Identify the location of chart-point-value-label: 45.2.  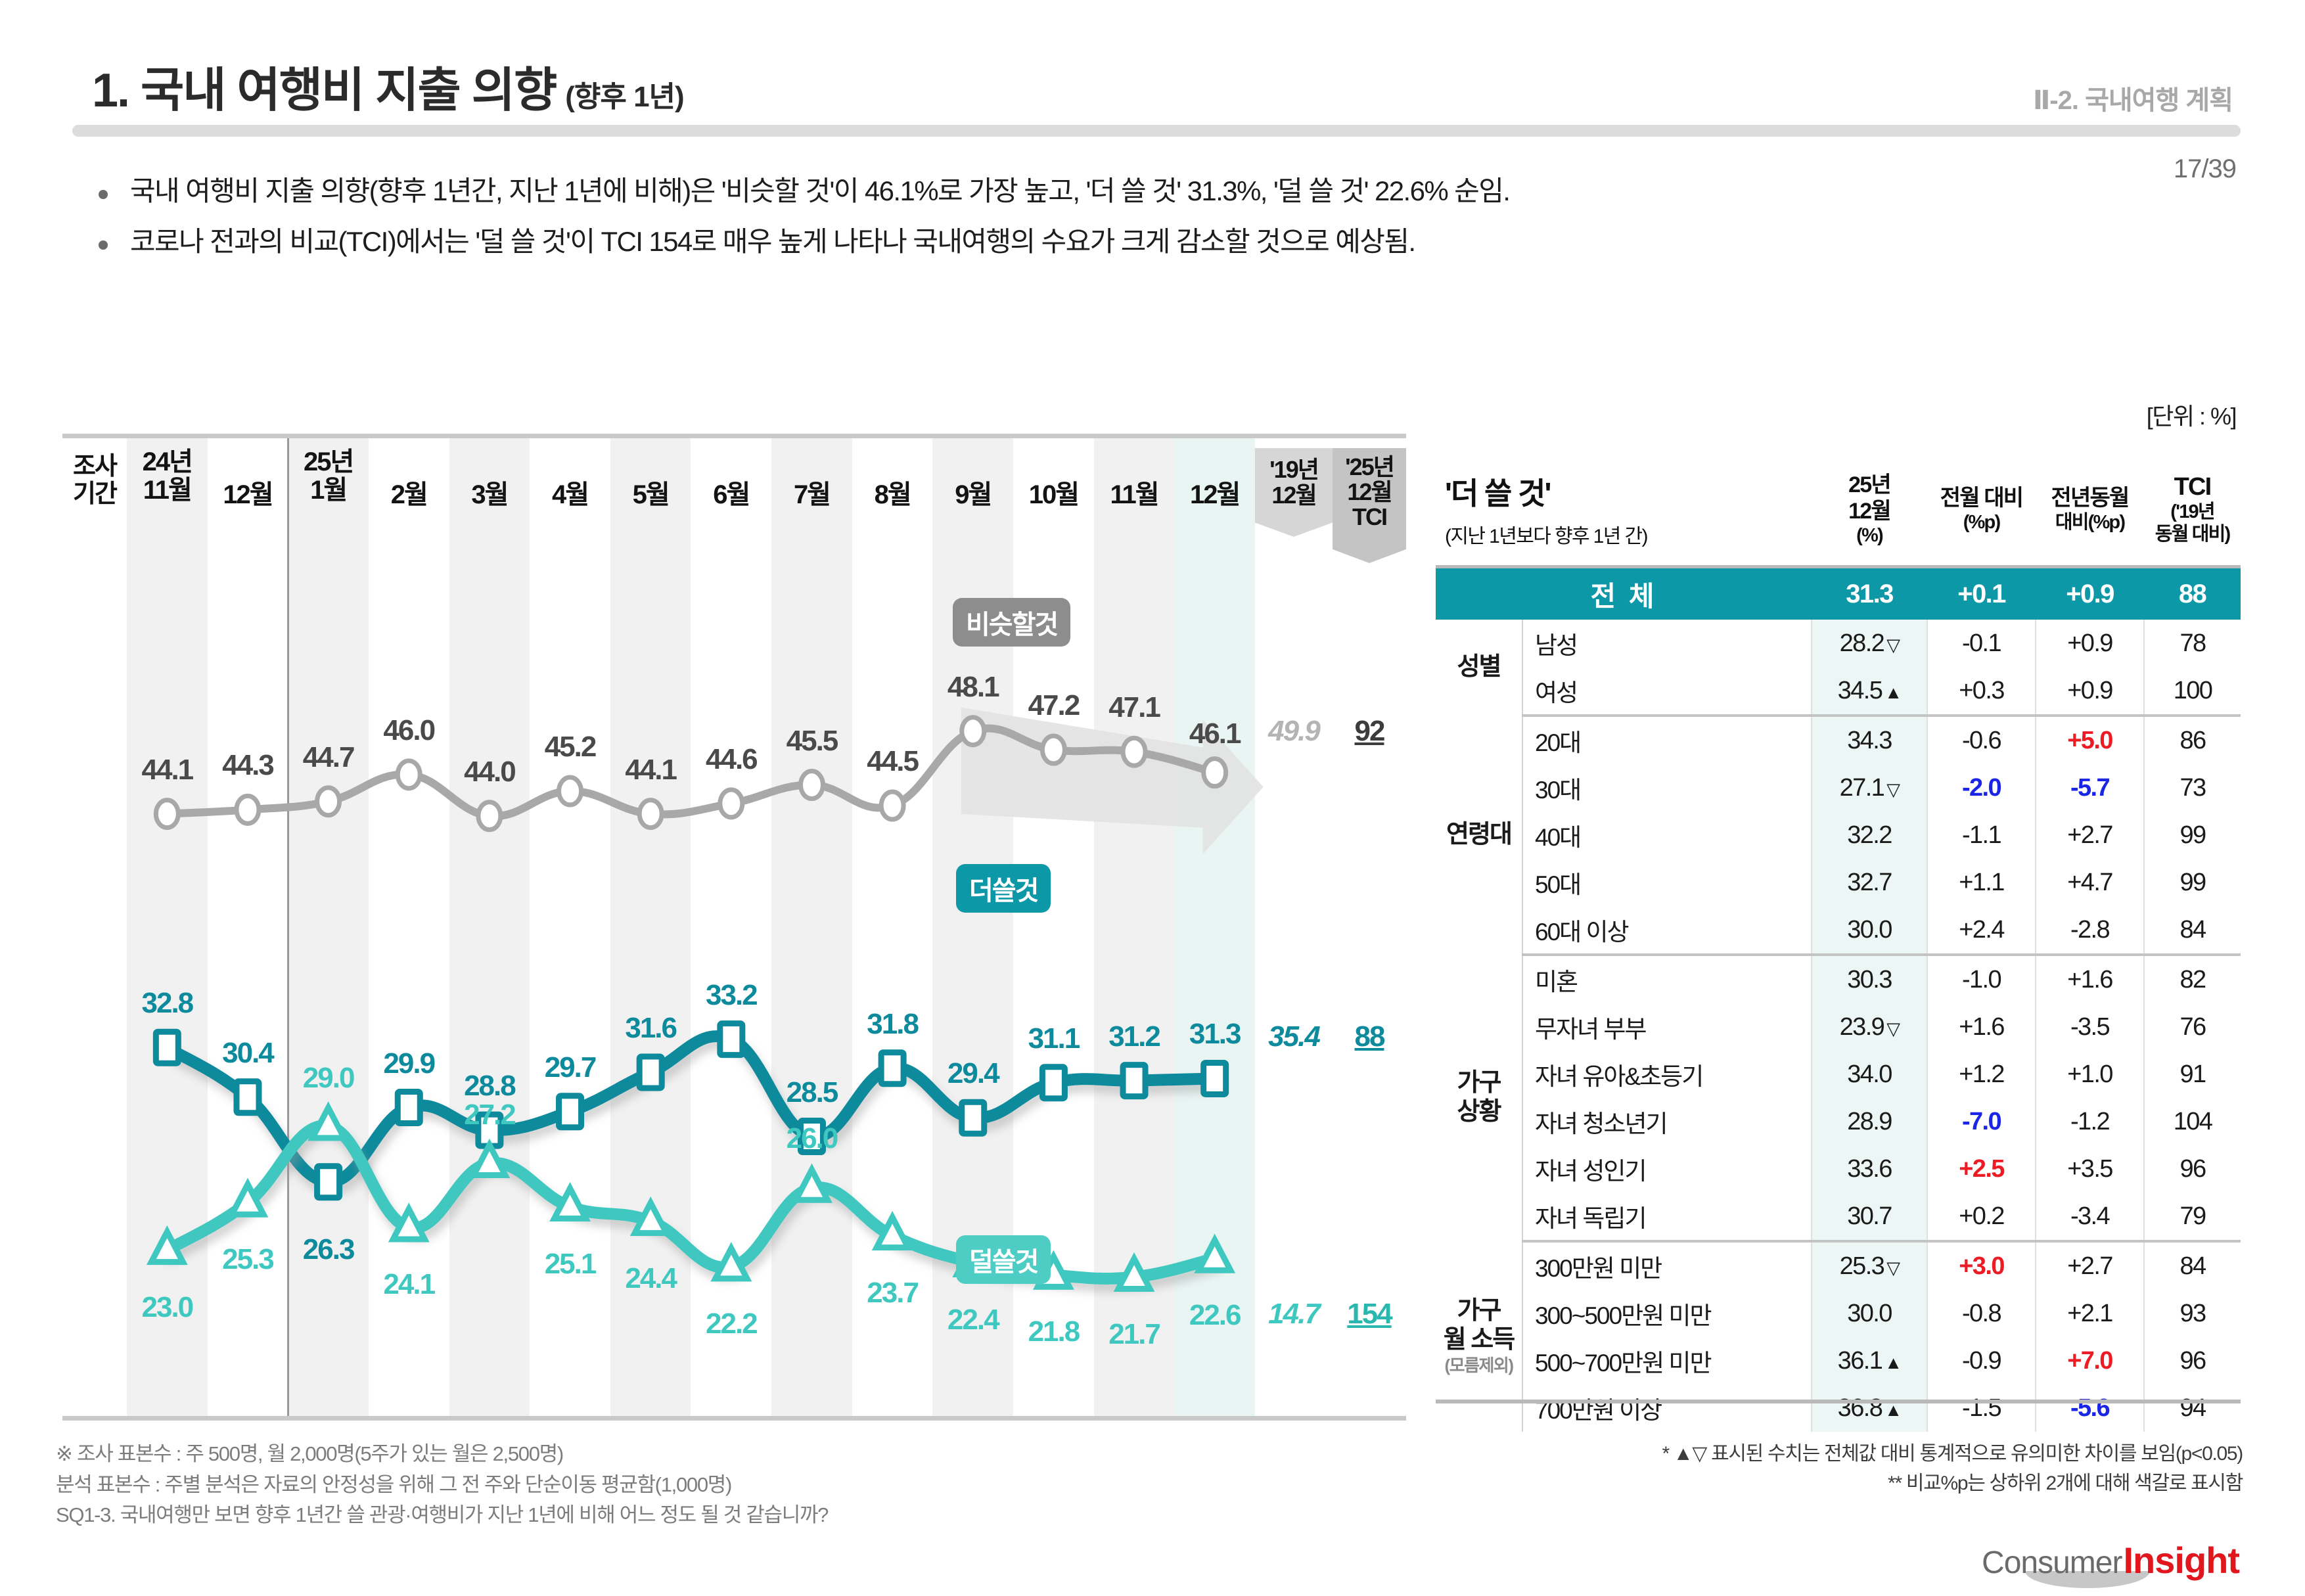
(570, 747).